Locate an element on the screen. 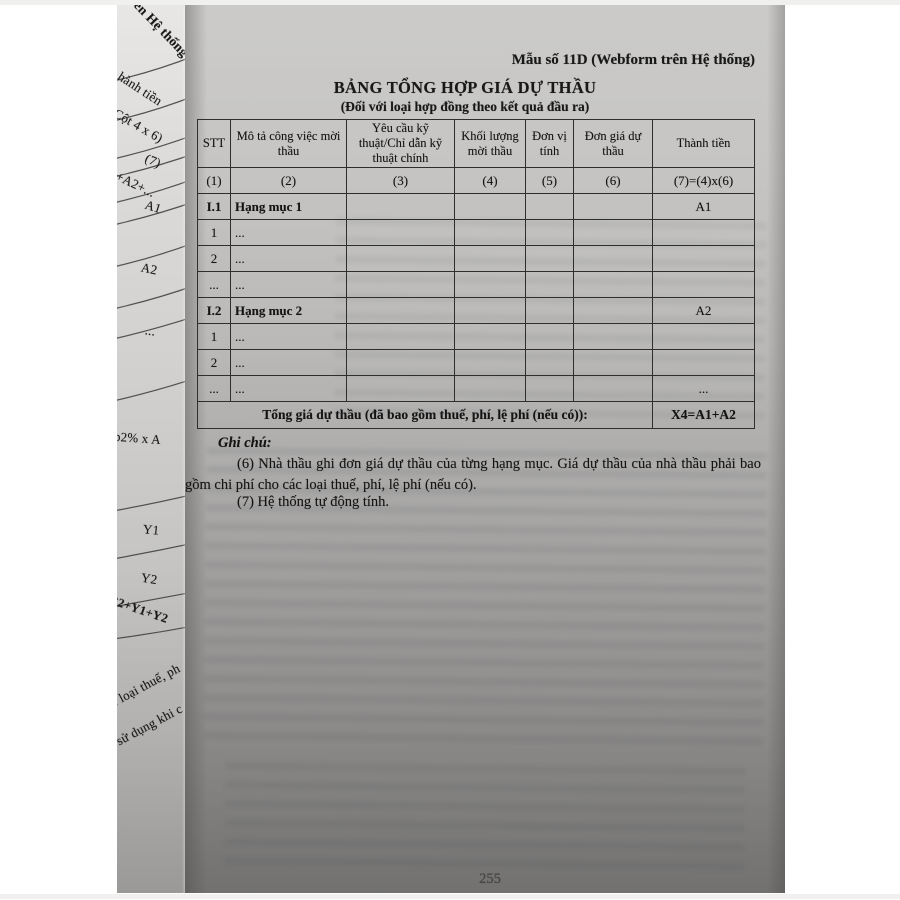 Image resolution: width=900 pixels, height=900 pixels. col-num: (3) is located at coordinates (400, 180).